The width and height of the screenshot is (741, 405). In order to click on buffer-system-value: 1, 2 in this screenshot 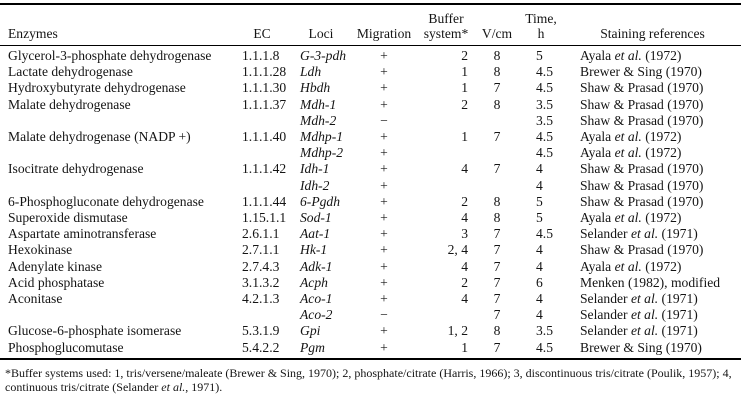, I will do `click(457, 331)`.